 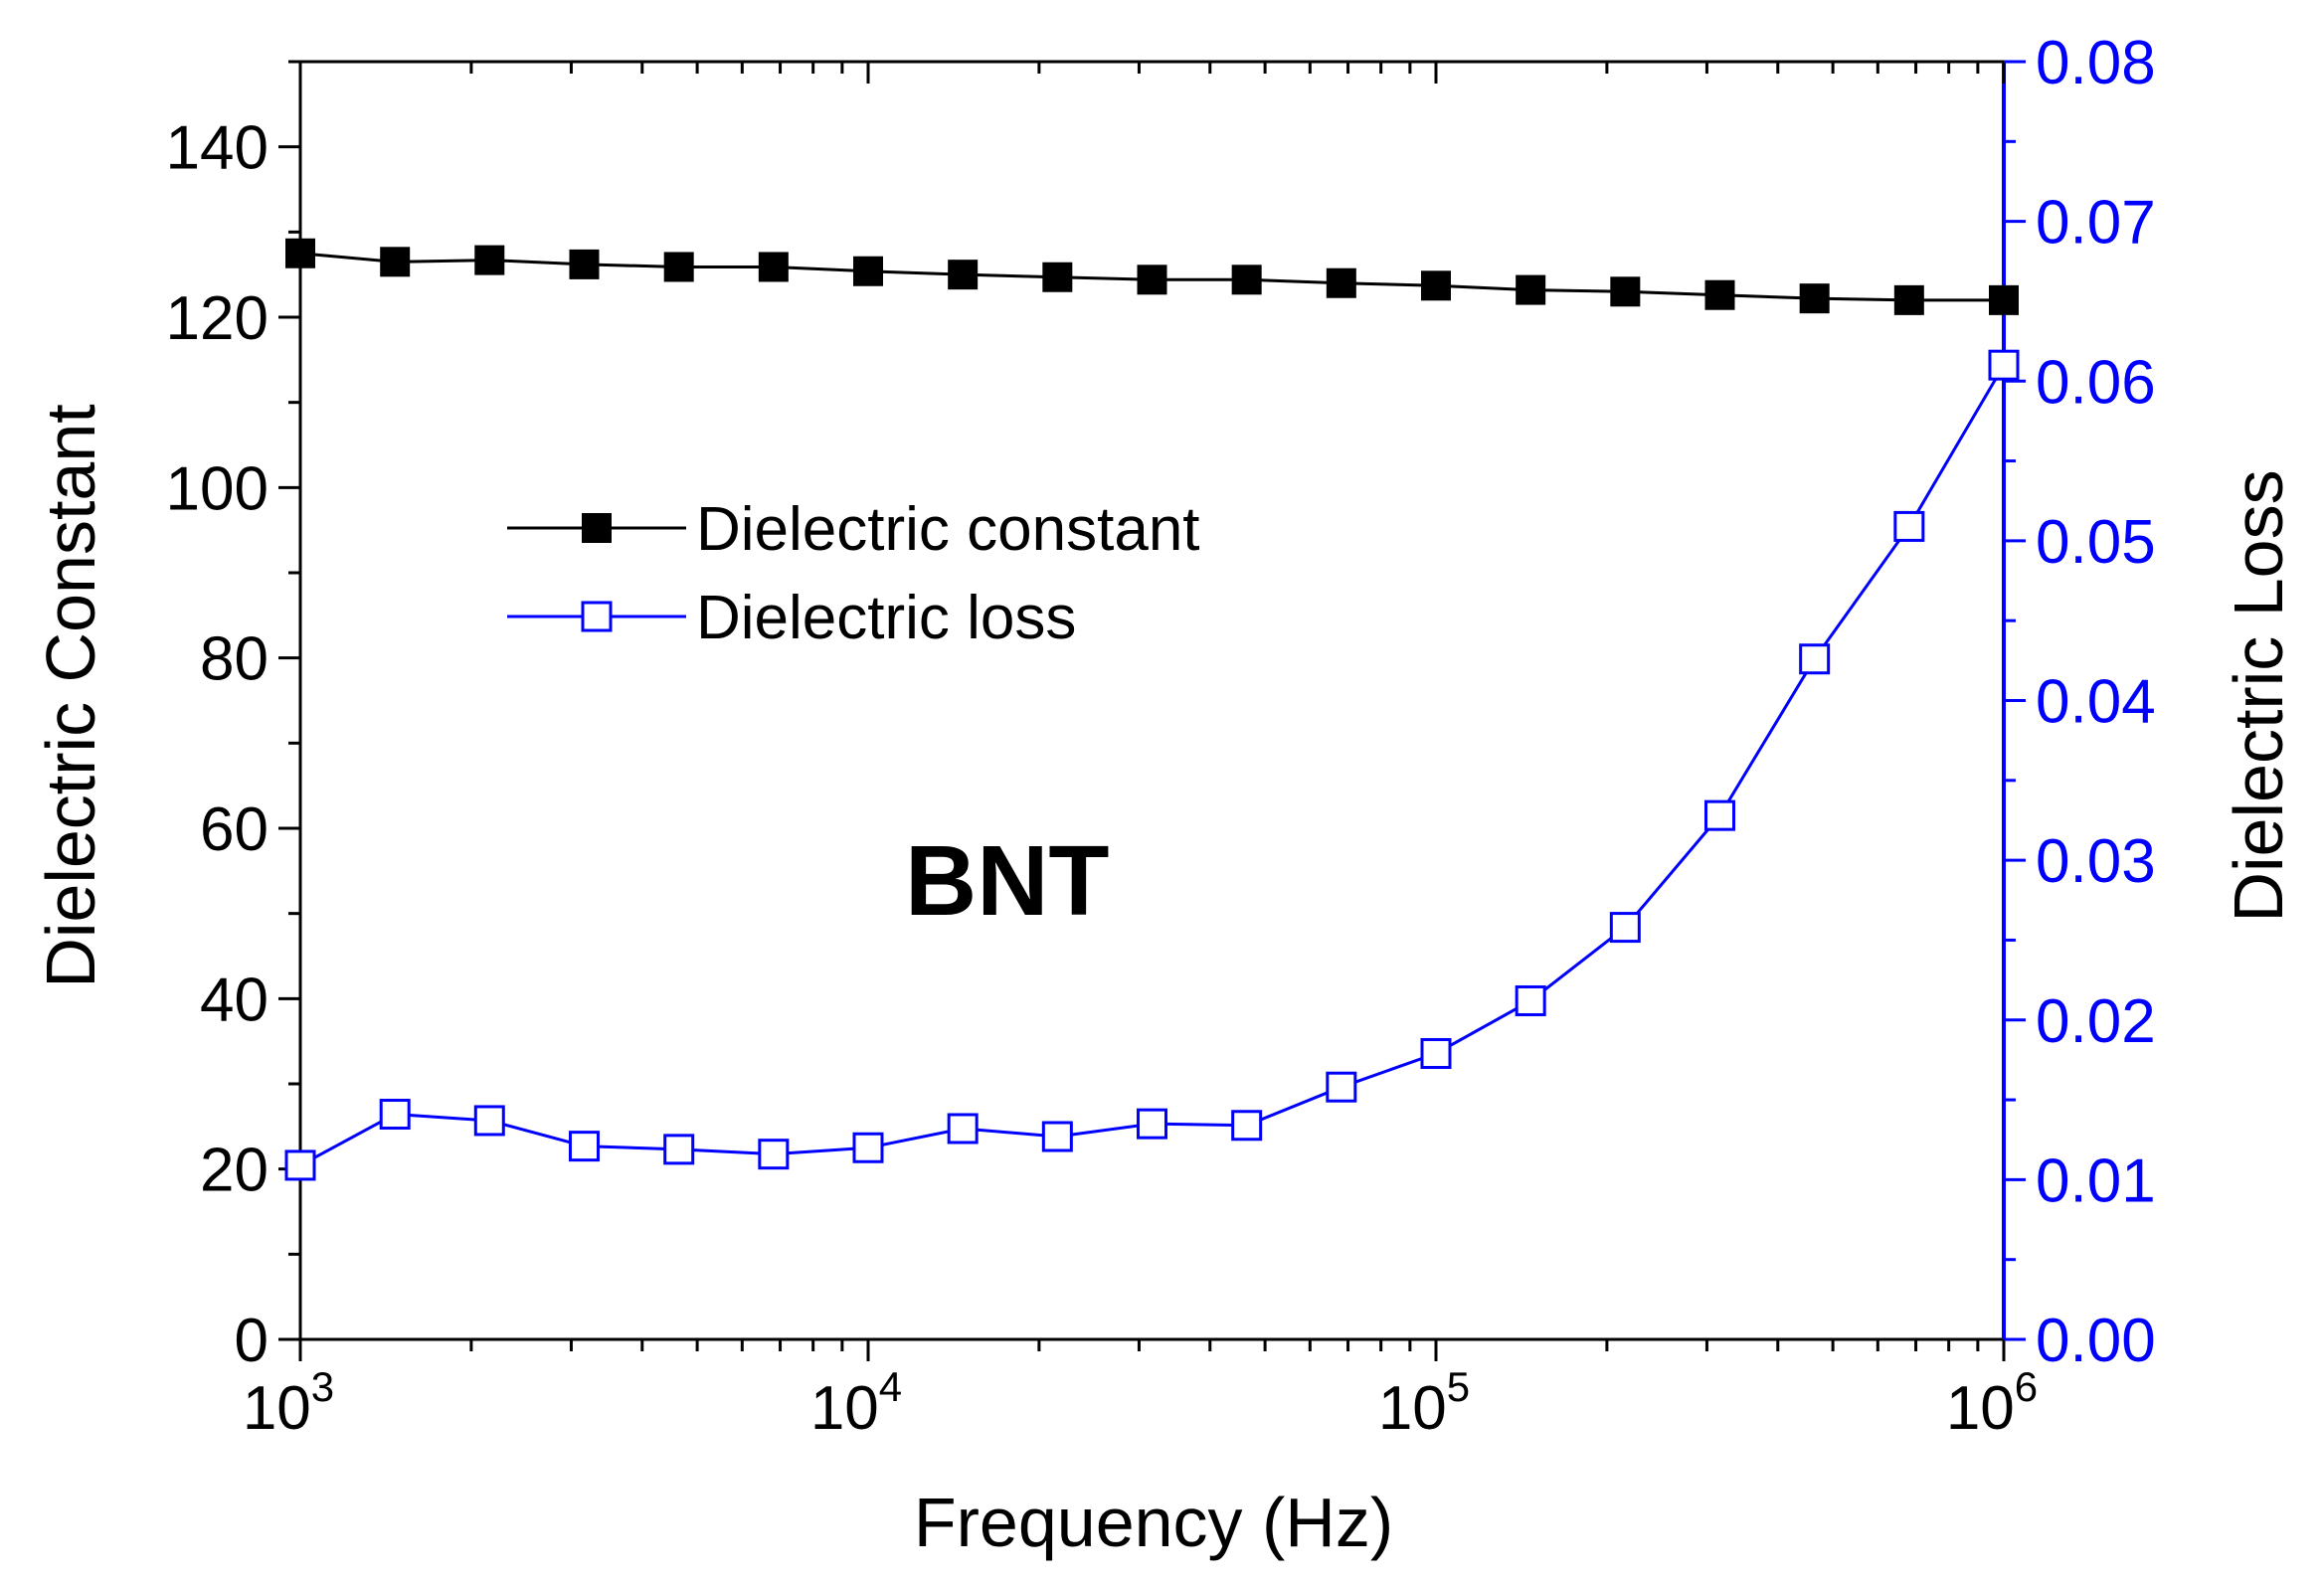 I want to click on y-axis-title-right: Dielectric Loss, so click(x=2258, y=695).